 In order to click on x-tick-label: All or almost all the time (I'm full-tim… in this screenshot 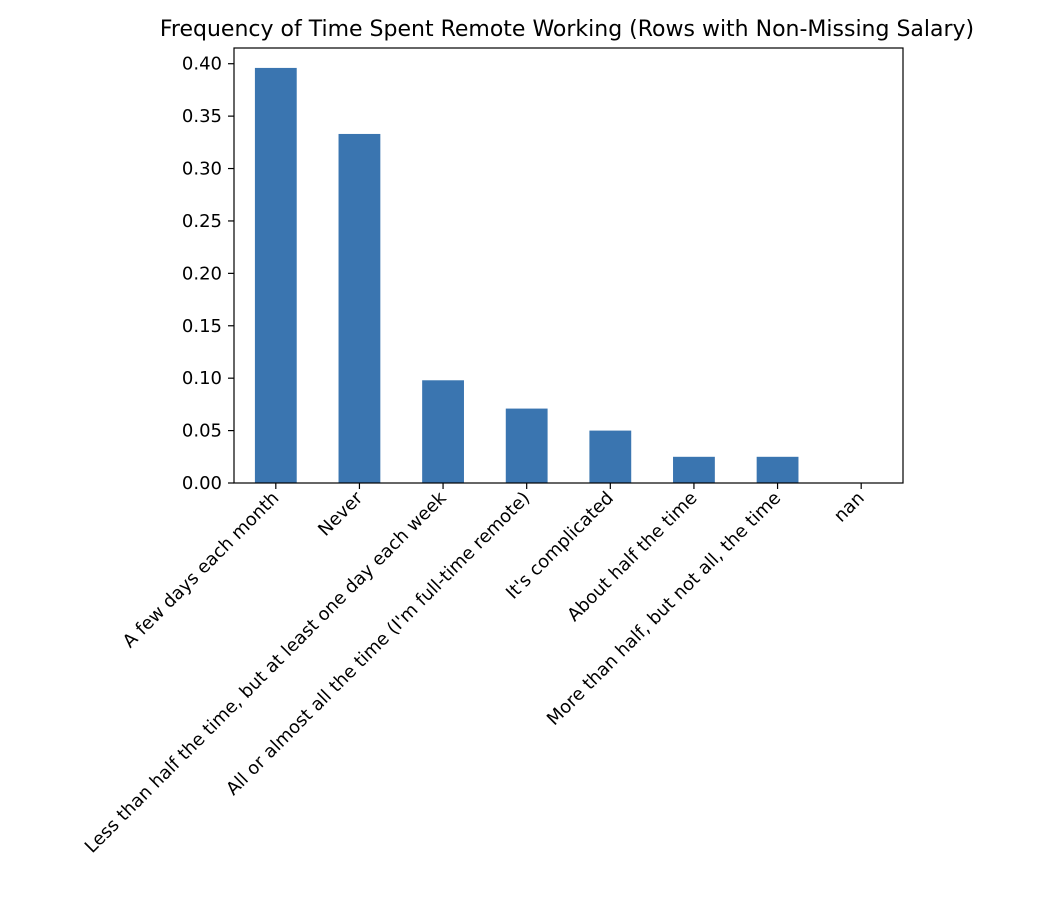, I will do `click(378, 644)`.